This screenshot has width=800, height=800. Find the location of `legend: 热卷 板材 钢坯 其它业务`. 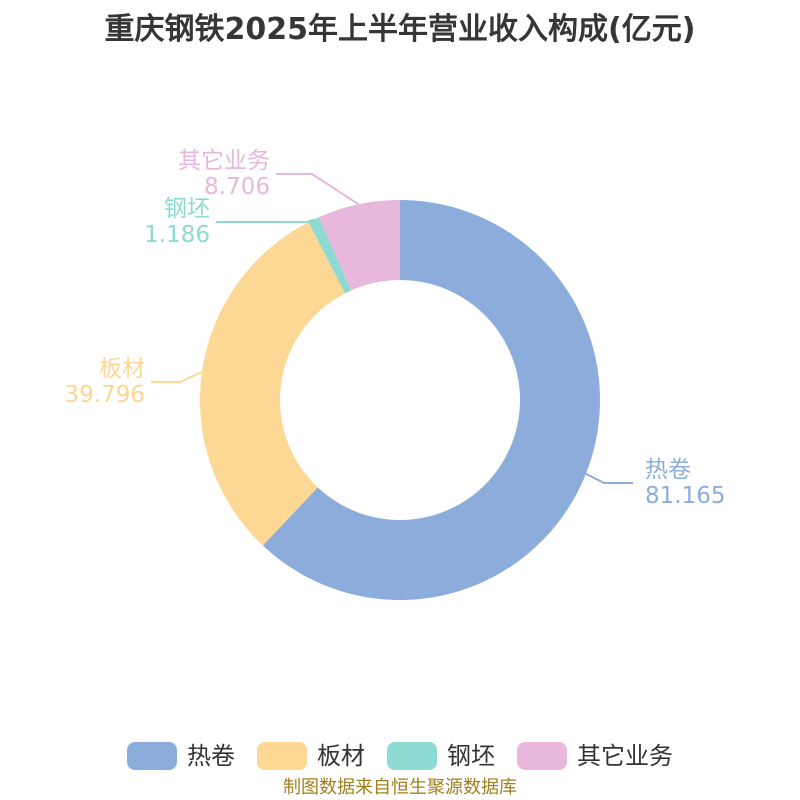

legend: 热卷 板材 钢坯 其它业务 is located at coordinates (400, 756).